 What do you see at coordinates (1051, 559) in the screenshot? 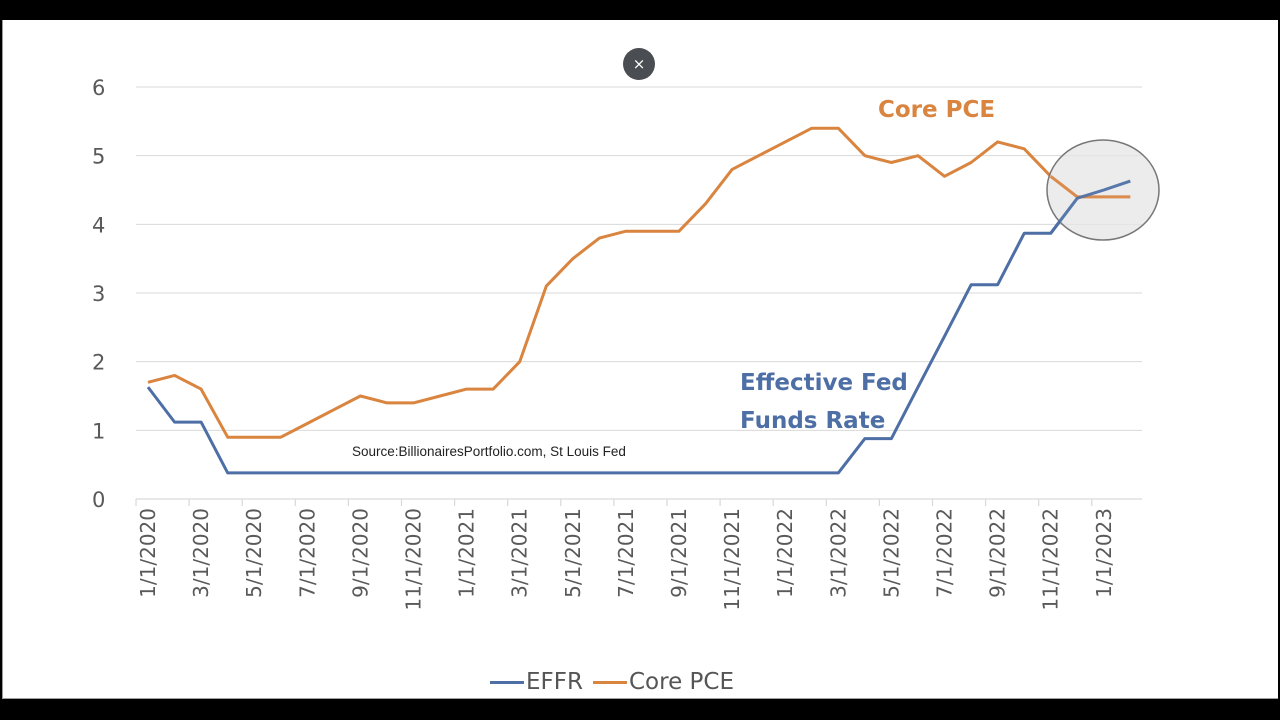
I see `x-tick-label: 11/1/2022` at bounding box center [1051, 559].